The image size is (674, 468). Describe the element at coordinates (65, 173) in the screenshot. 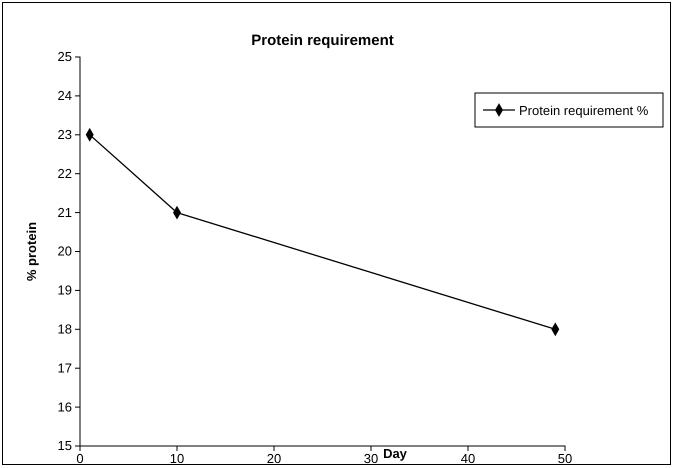

I see `y-tick-label: 22` at that location.